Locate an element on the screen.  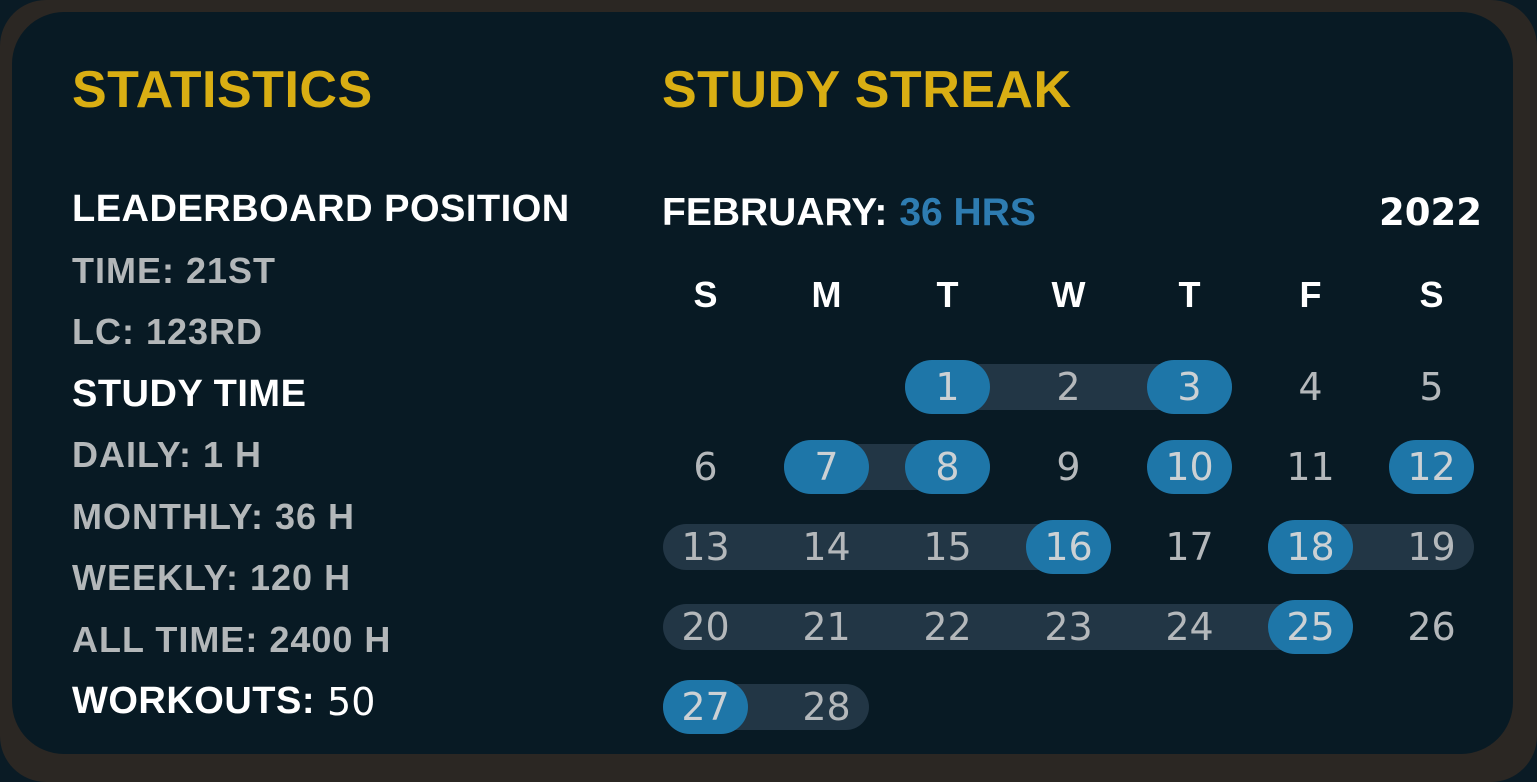
day-number: 11 is located at coordinates (1310, 467).